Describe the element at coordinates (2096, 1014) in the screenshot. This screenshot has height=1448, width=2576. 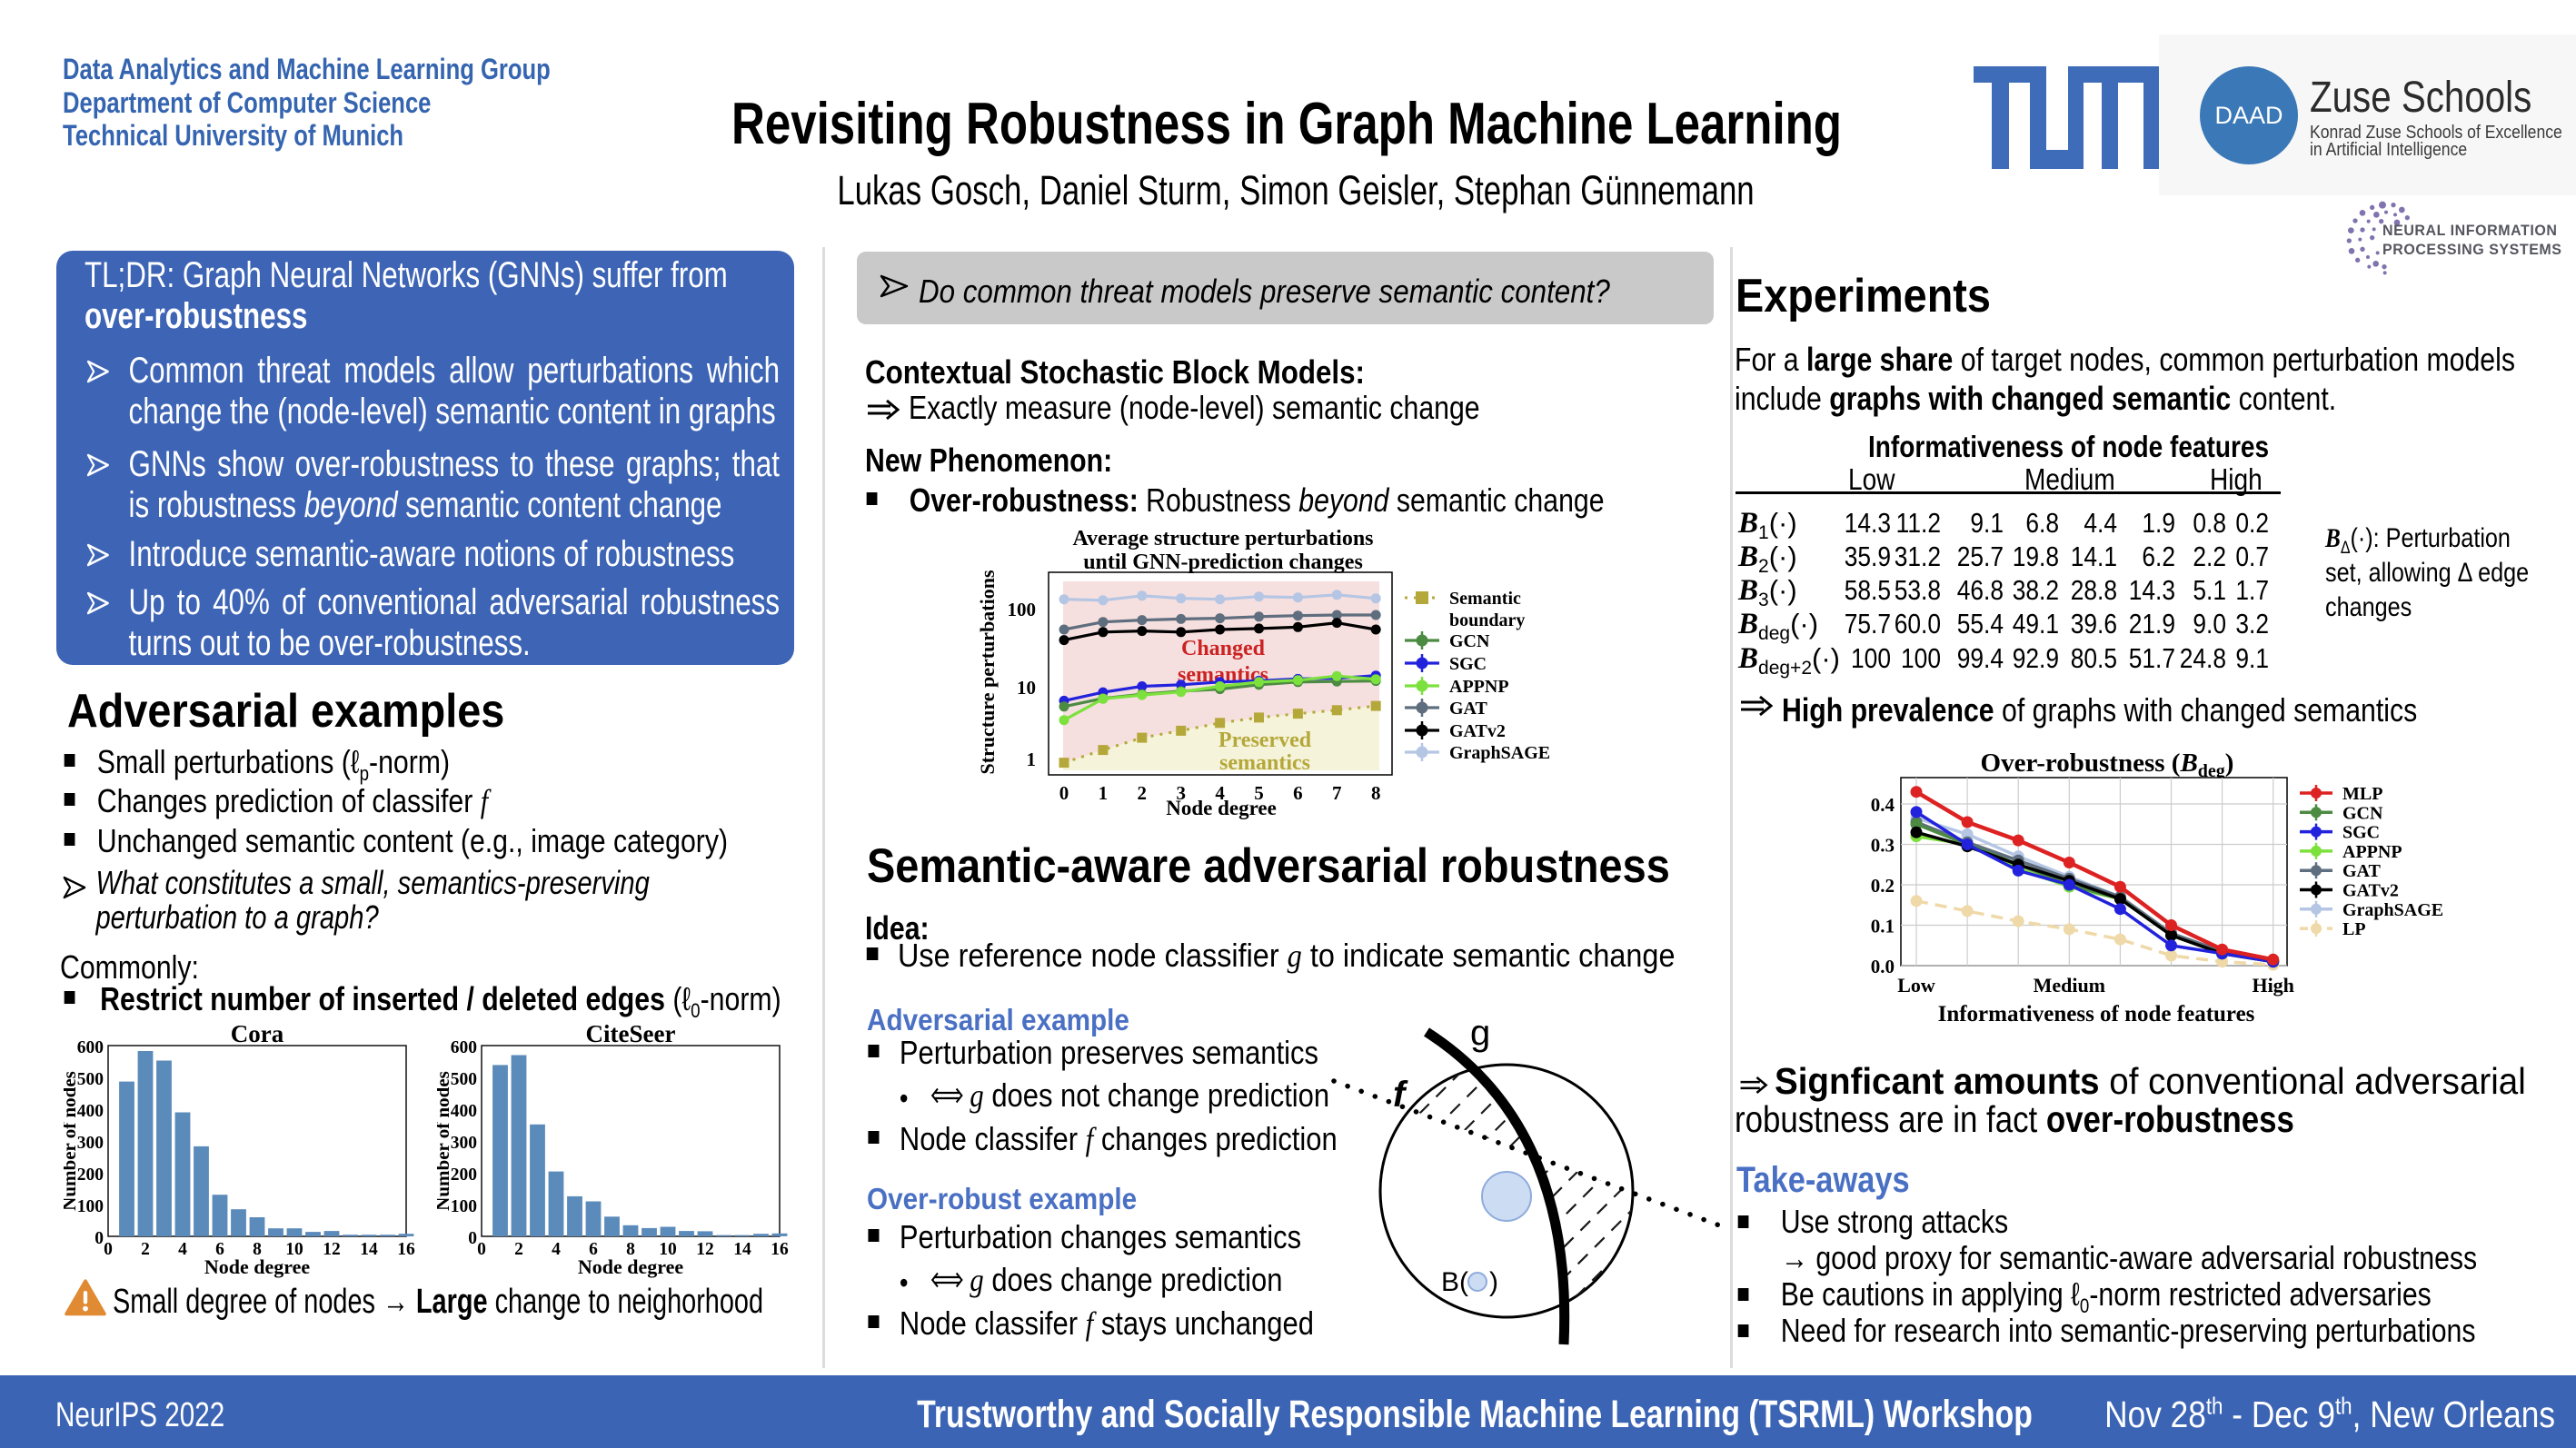
I see `svg-text:Informativeness of node featur: Informativeness of node features` at that location.